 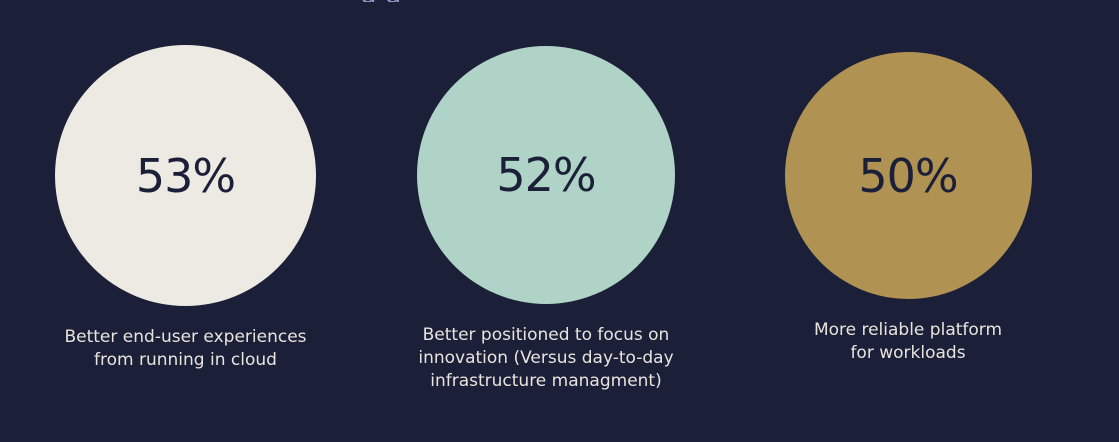 I want to click on stat-value-0: 53%, so click(x=185, y=175).